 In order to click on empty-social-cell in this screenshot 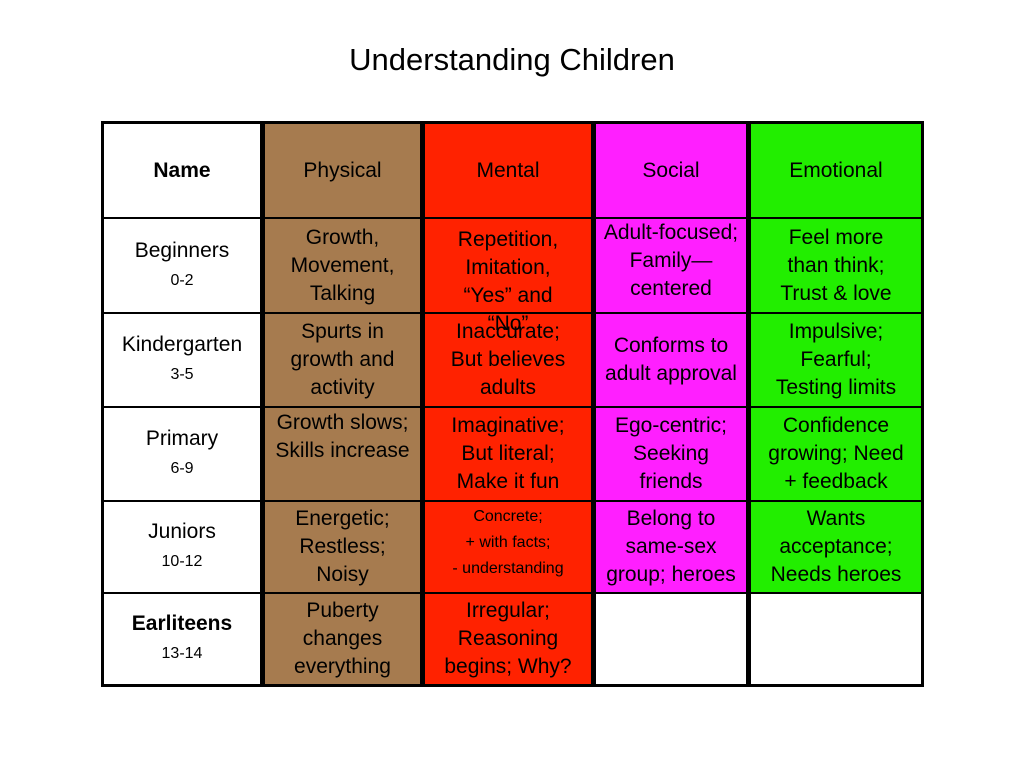, I will do `click(671, 639)`.